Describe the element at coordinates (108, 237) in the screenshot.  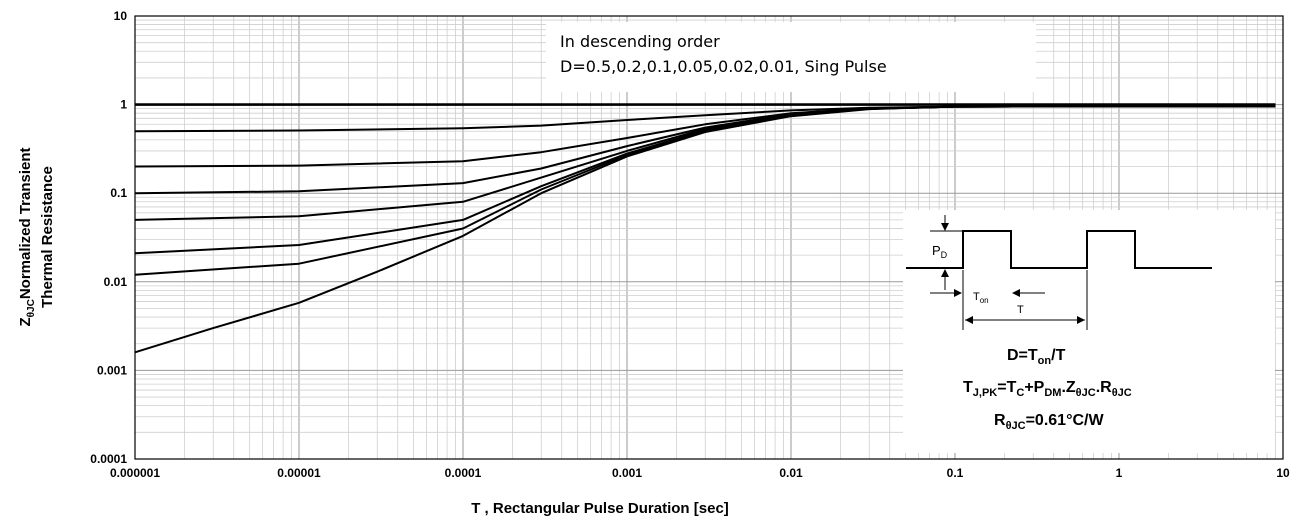
I see `y-tick-labels: 0.0001 0.001 0.01 0.1 1 10` at that location.